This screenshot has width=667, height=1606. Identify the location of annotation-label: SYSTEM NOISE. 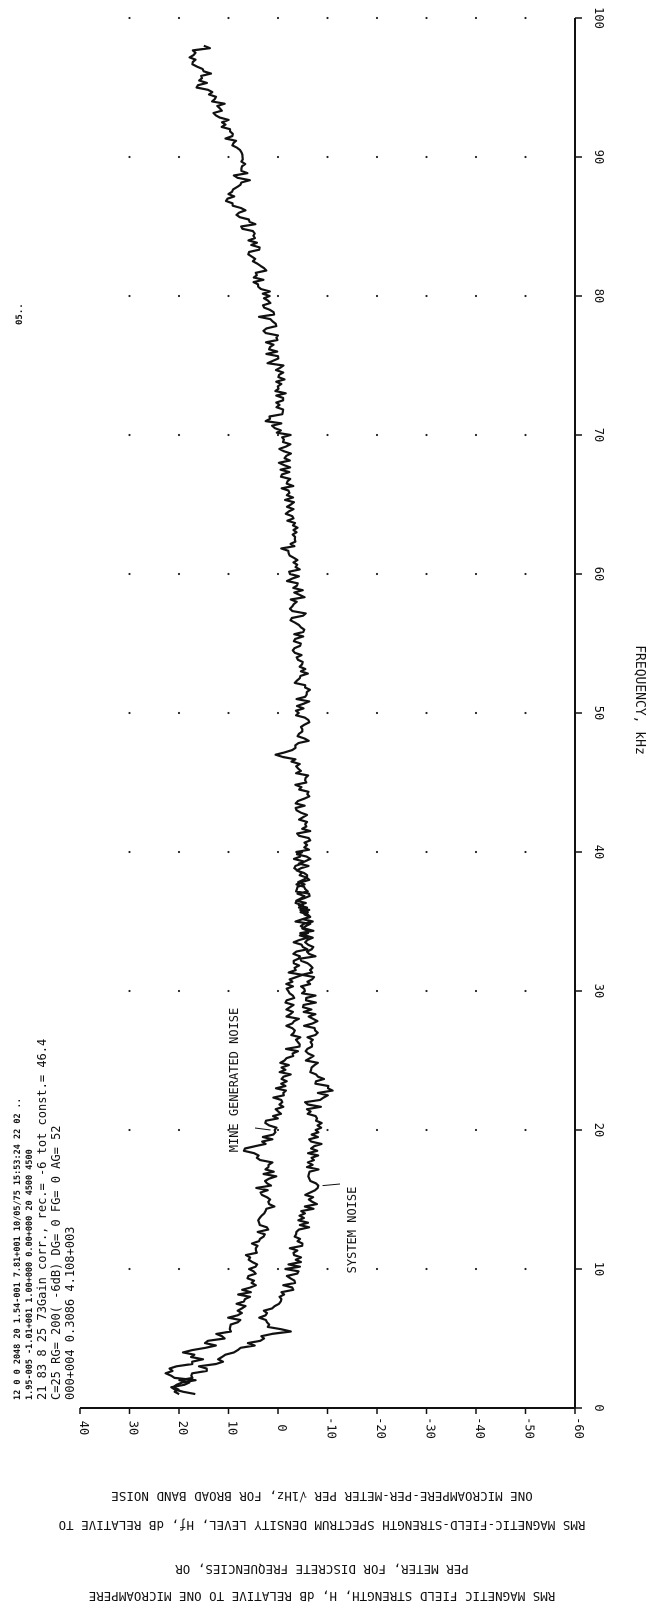
(352, 1230).